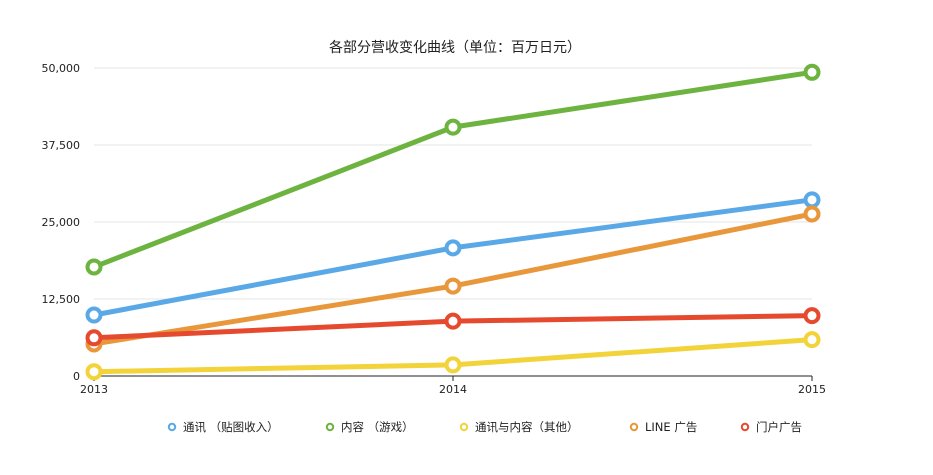  Describe the element at coordinates (61, 145) in the screenshot. I see `y-tick-label: 37,500` at that location.